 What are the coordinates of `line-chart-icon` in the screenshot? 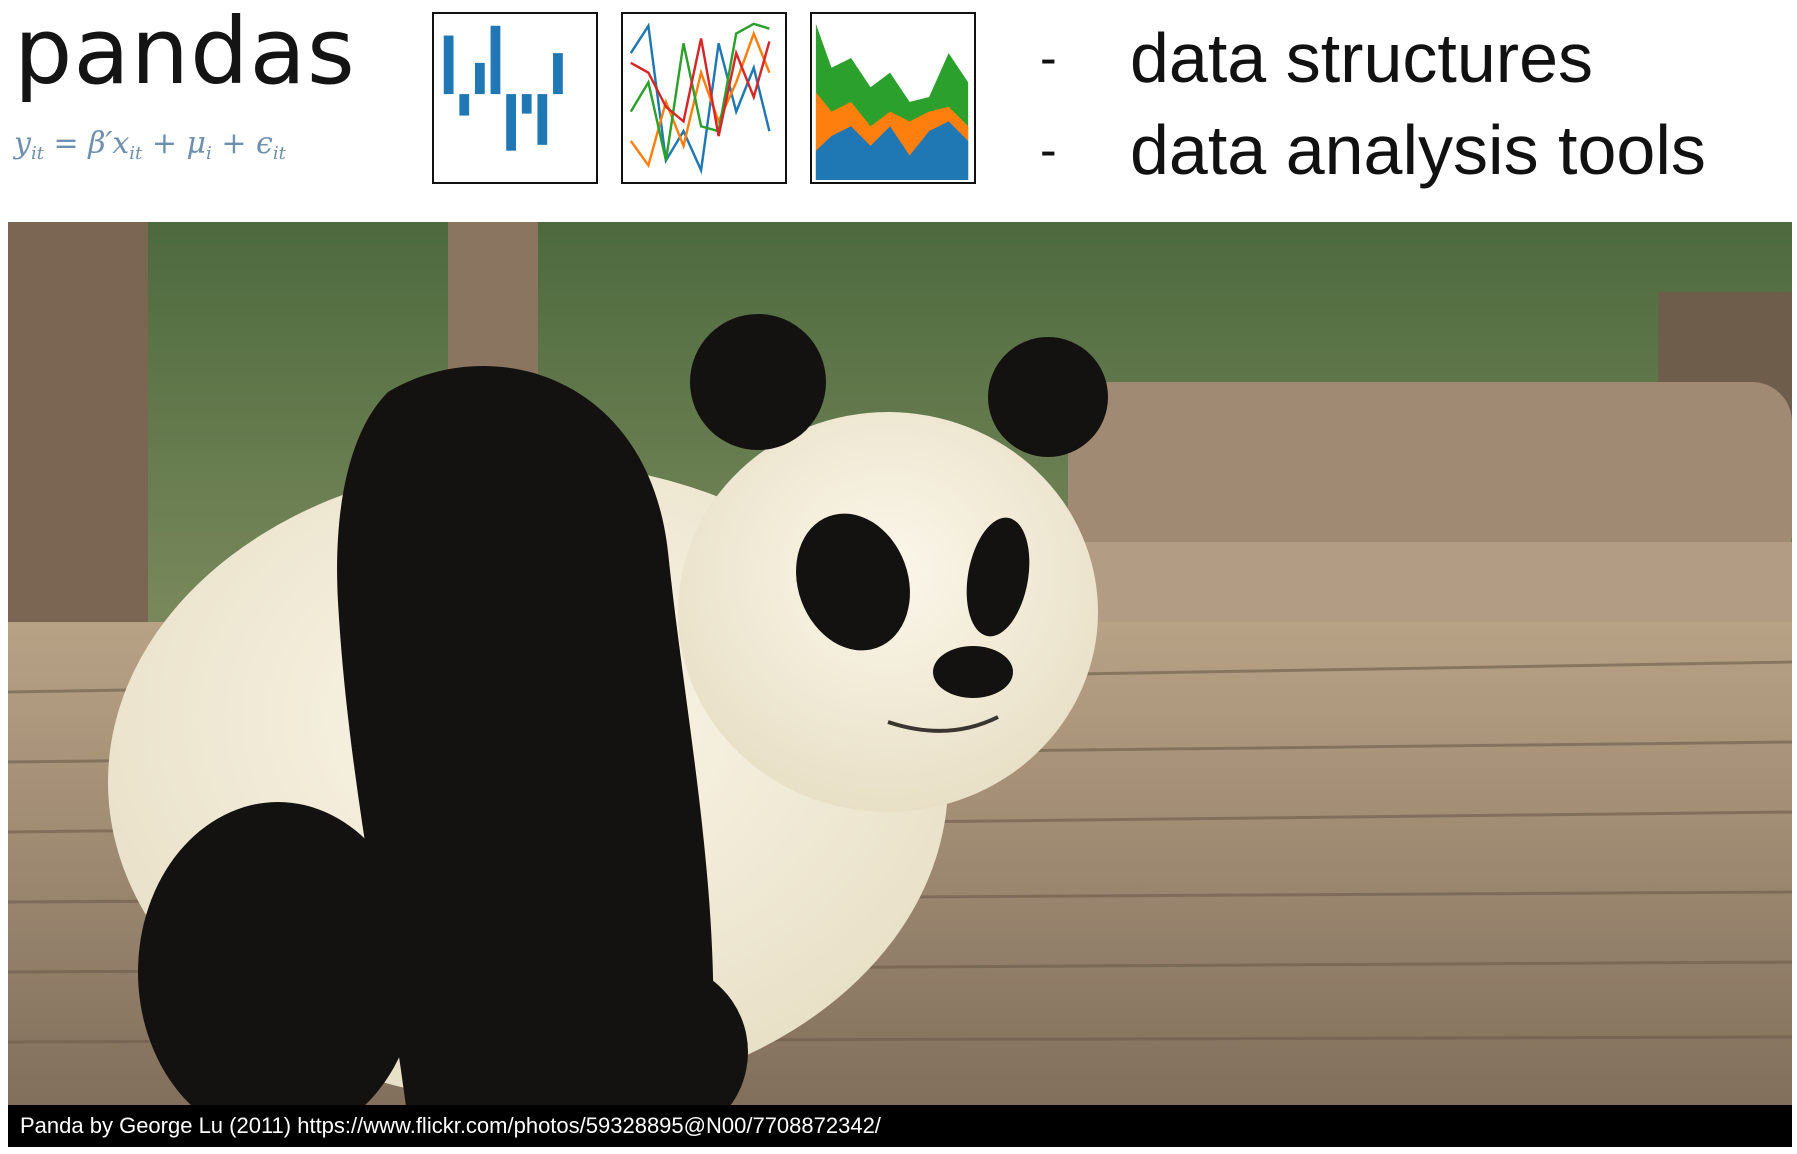 It's located at (704, 98).